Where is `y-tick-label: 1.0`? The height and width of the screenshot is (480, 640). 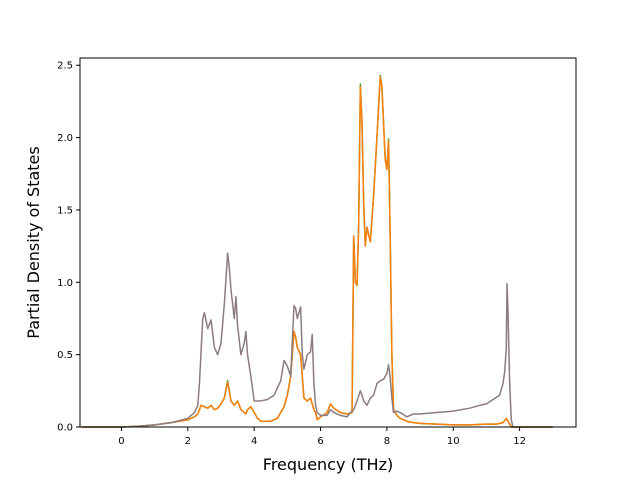
y-tick-label: 1.0 is located at coordinates (65, 283).